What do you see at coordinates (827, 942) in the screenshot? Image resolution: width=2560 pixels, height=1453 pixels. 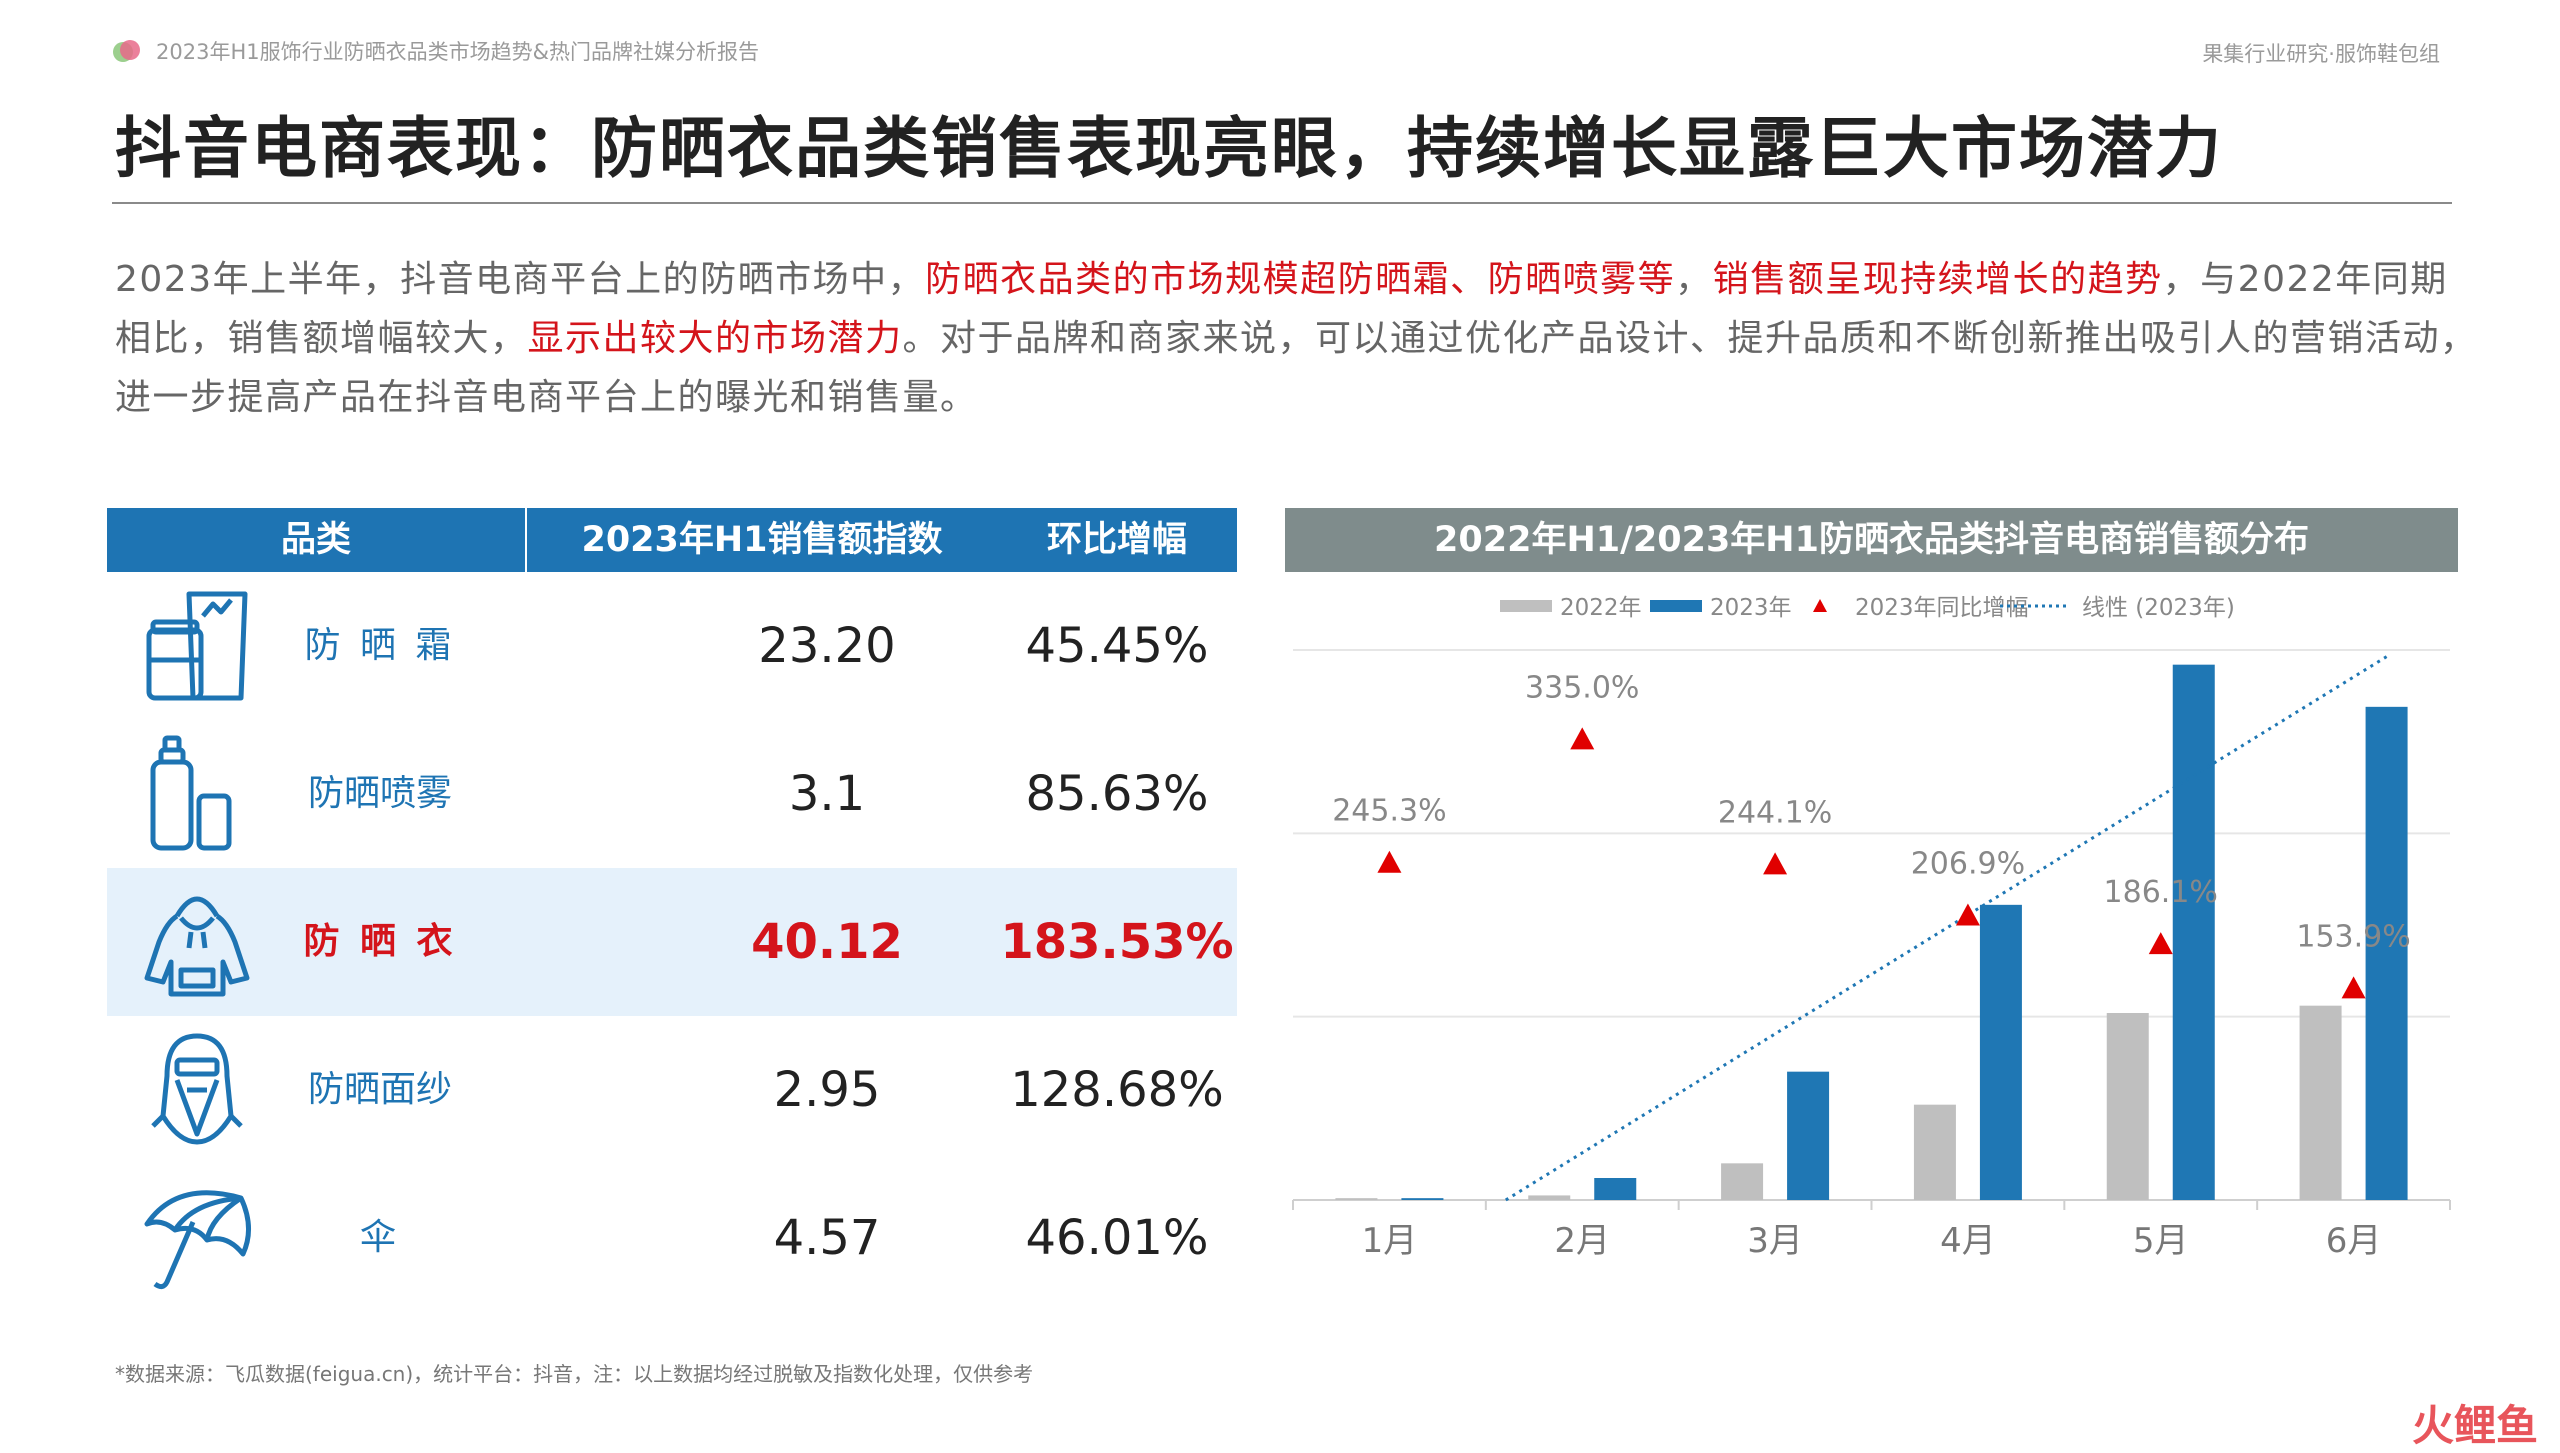 I see `sales-index: 40.12` at bounding box center [827, 942].